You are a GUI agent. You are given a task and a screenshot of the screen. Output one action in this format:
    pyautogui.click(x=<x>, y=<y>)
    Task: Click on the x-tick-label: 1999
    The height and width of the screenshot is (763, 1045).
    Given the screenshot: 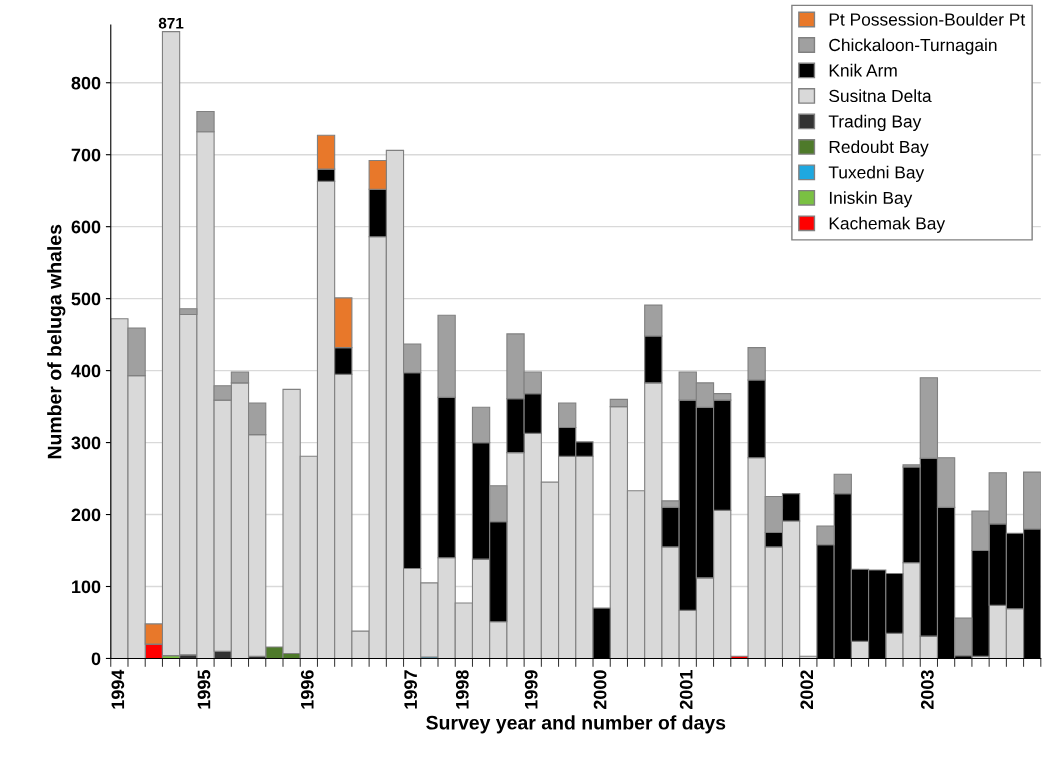 What is the action you would take?
    pyautogui.click(x=531, y=689)
    